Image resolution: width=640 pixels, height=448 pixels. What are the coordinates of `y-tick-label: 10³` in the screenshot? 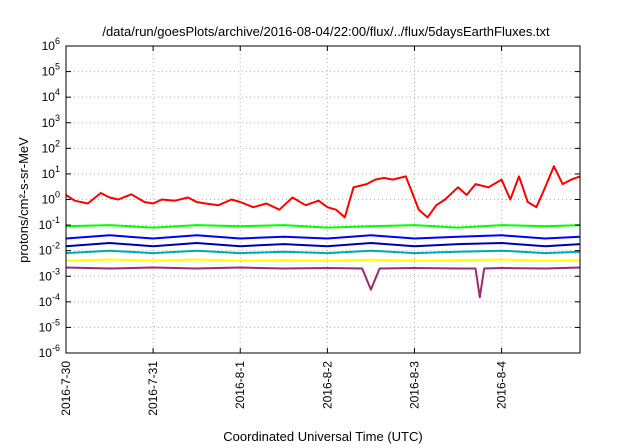 It's located at (51, 121).